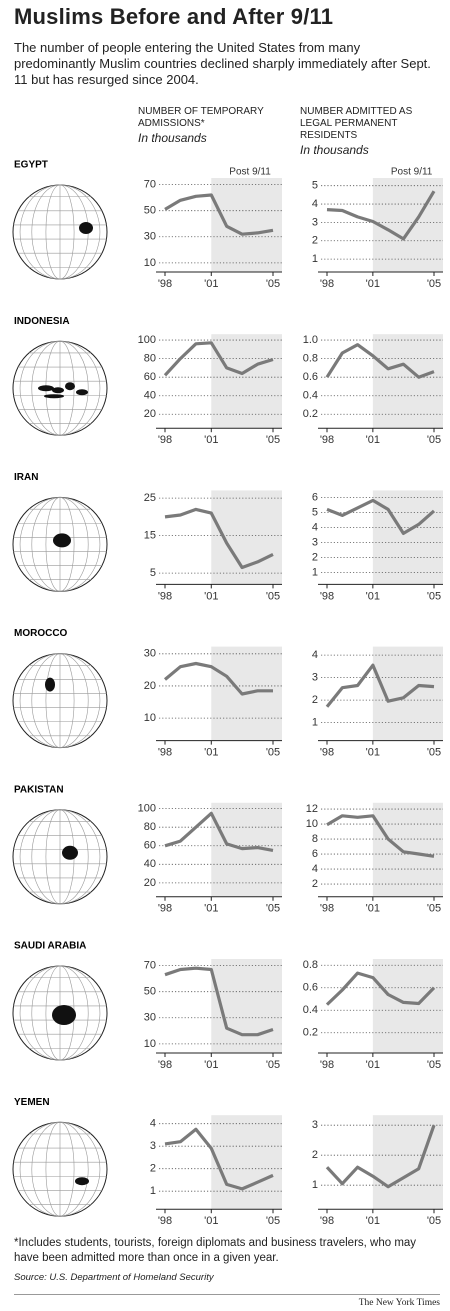 The height and width of the screenshot is (1311, 450). What do you see at coordinates (150, 536) in the screenshot?
I see `y-tick-label: 15` at bounding box center [150, 536].